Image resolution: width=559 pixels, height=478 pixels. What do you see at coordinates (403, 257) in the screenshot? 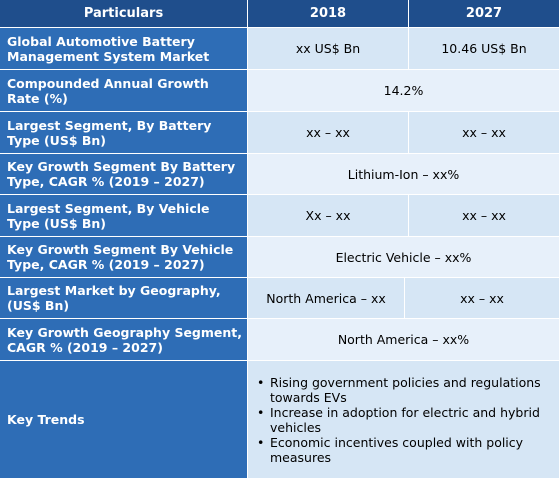
I see `row-value-growth-vehicle: Electric Vehicle – xx%` at bounding box center [403, 257].